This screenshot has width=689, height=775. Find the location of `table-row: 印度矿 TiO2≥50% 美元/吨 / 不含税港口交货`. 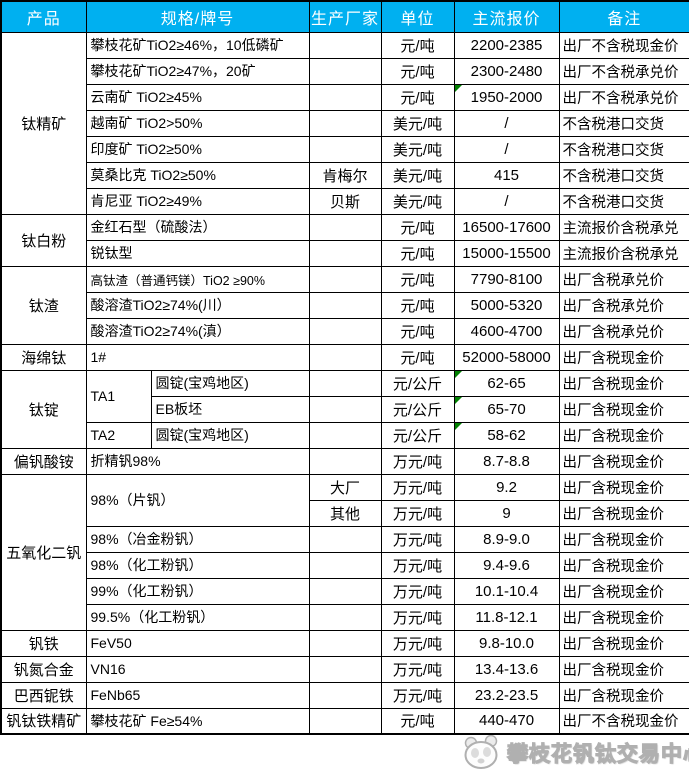

table-row: 印度矿 TiO2≥50% 美元/吨 / 不含税港口交货 is located at coordinates (345, 149).